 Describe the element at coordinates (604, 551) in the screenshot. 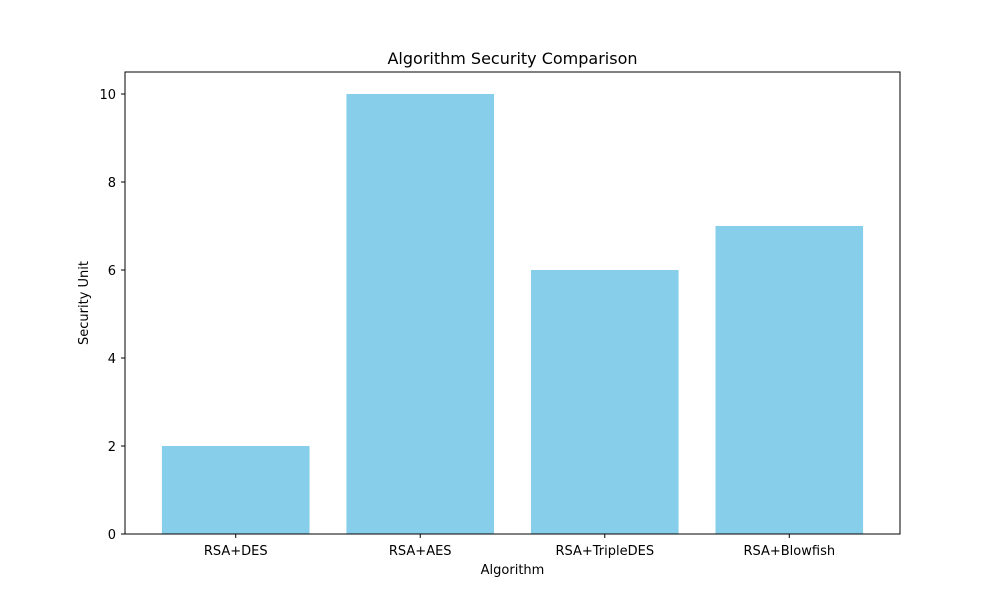

I see `x-tick-label: RSA+TripleDES` at that location.